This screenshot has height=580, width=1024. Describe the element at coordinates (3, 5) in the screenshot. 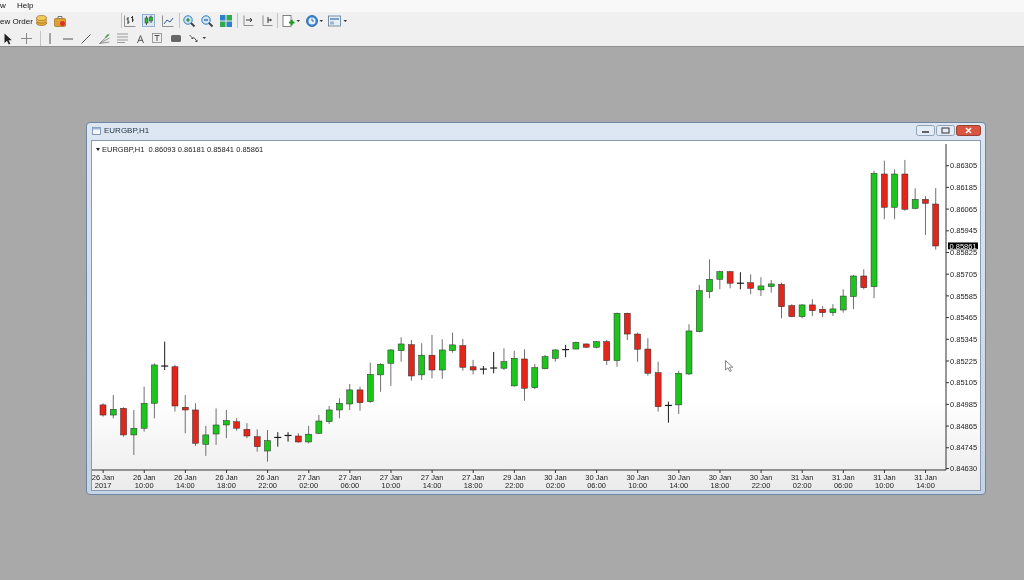

I see `text: w` at that location.